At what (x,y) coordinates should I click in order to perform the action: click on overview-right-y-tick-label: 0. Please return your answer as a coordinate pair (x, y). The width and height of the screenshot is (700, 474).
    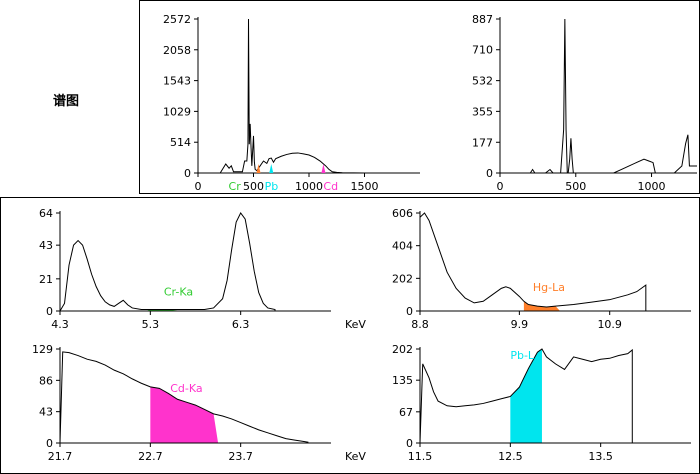
    Looking at the image, I should click on (489, 173).